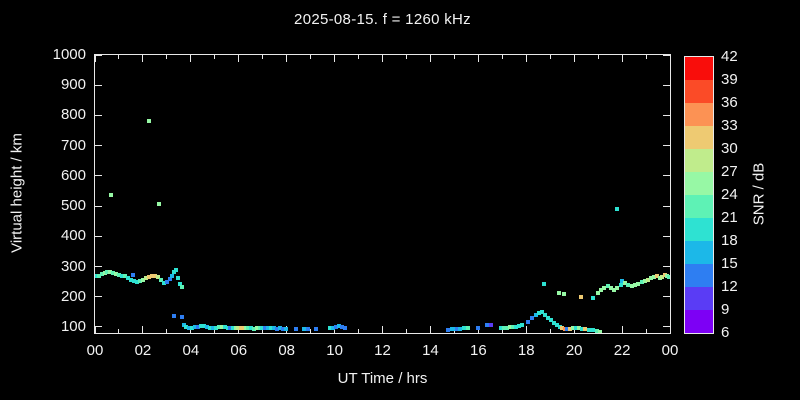  Describe the element at coordinates (382, 350) in the screenshot. I see `x-tick-label: 12` at that location.